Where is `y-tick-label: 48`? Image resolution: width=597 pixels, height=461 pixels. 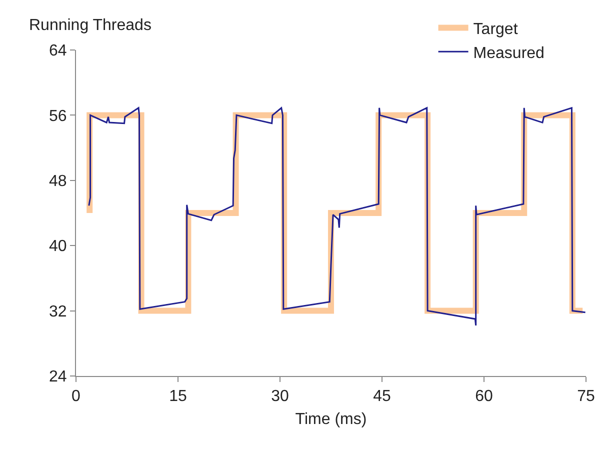 y-tick-label: 48 is located at coordinates (58, 181).